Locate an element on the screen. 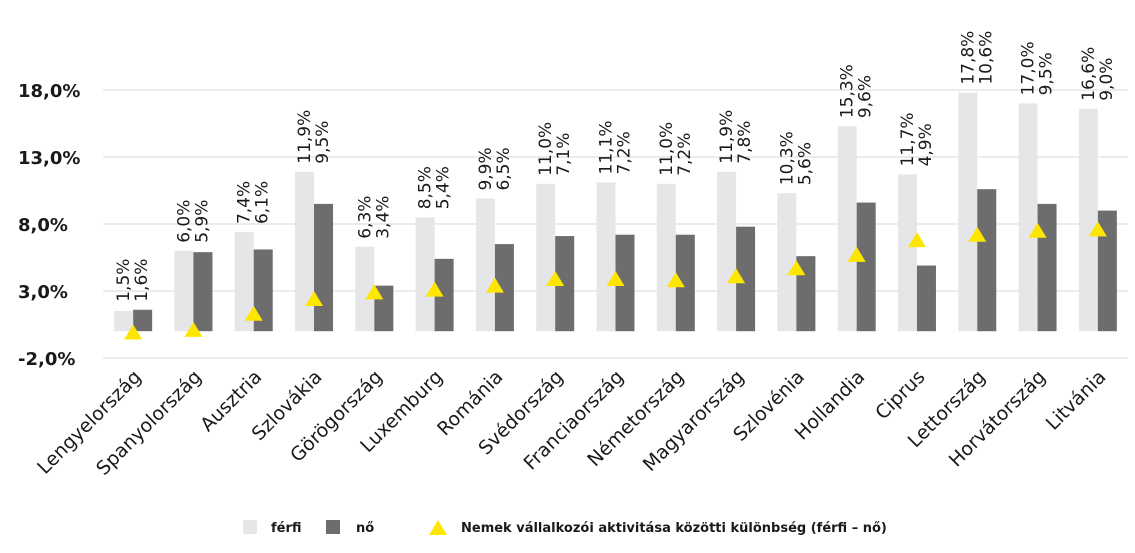 This screenshot has height=553, width=1135. data-label-no: 5,4% is located at coordinates (444, 187).